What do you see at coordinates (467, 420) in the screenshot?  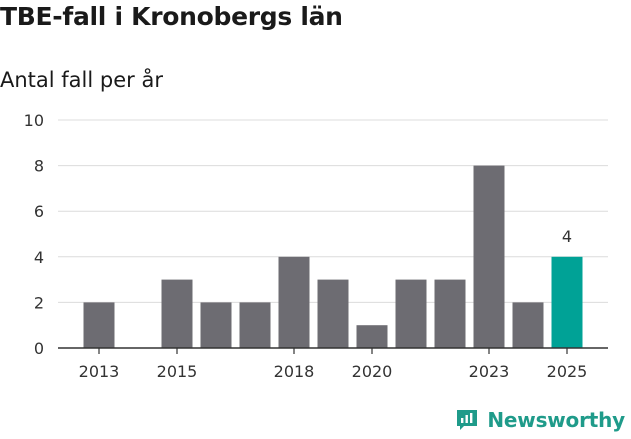 I see `newsworthy-logo-icon` at bounding box center [467, 420].